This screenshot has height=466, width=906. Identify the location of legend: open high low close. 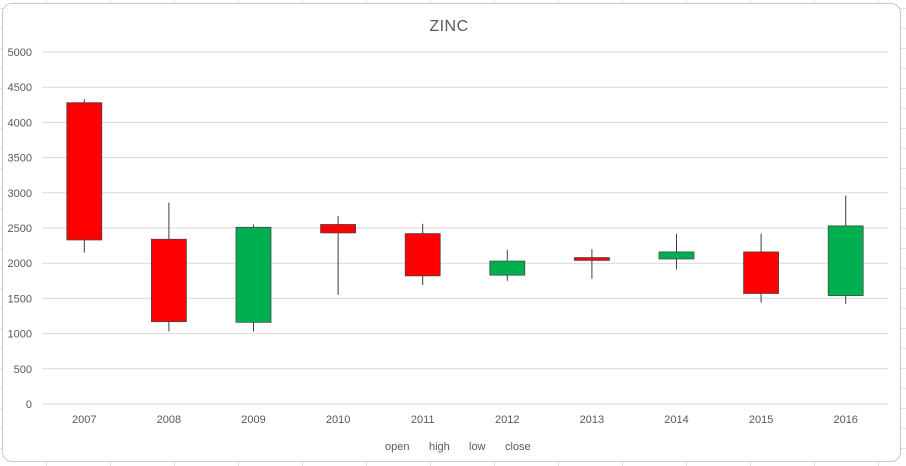
(458, 447).